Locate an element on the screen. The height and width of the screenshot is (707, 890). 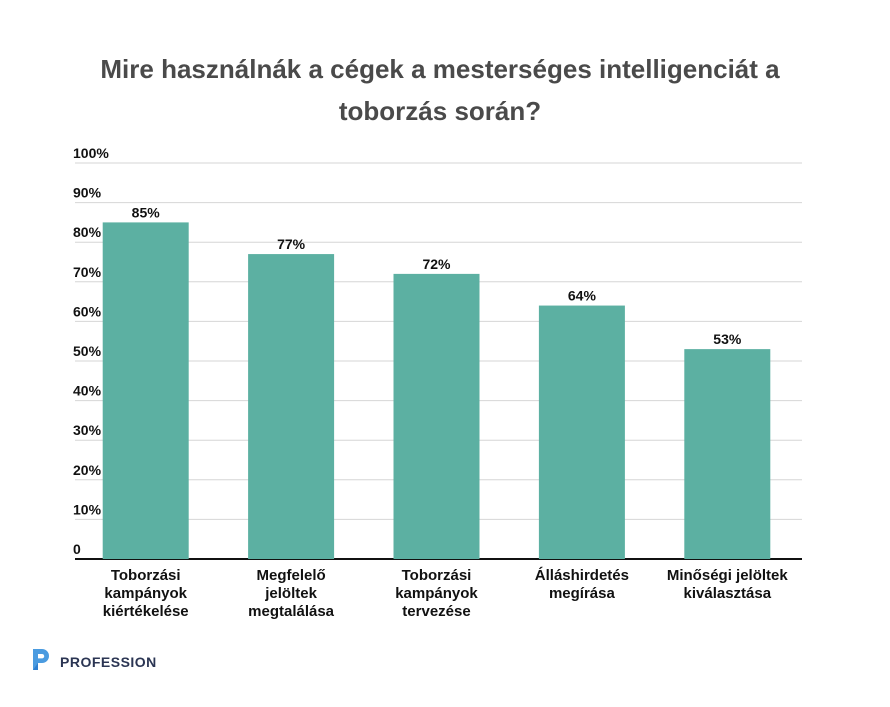
y-tick-label: 40% is located at coordinates (87, 391).